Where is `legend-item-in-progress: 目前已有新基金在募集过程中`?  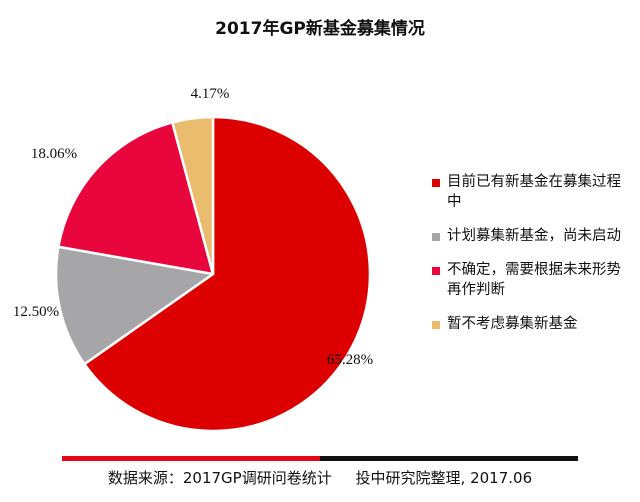 legend-item-in-progress: 目前已有新基金在募集过程中 is located at coordinates (532, 192).